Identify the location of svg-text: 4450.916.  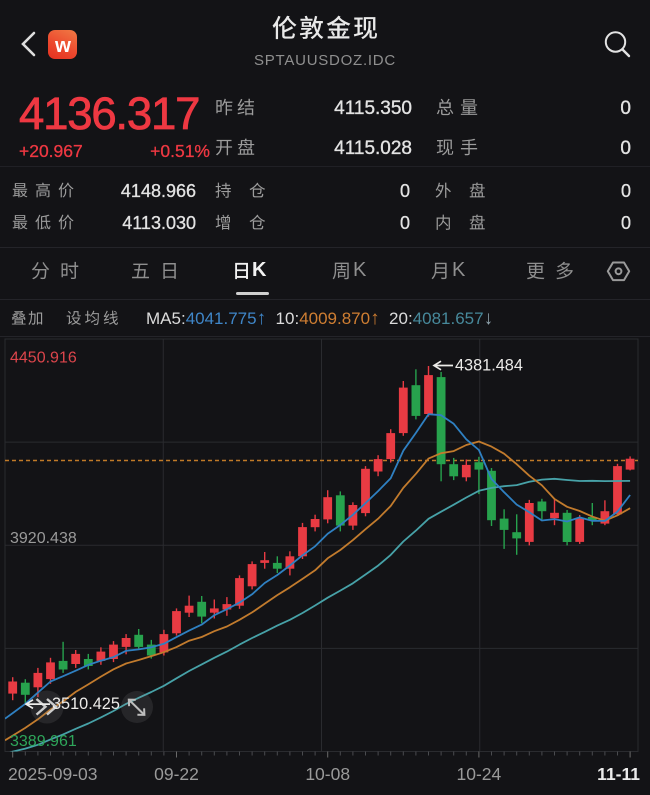
(43, 358).